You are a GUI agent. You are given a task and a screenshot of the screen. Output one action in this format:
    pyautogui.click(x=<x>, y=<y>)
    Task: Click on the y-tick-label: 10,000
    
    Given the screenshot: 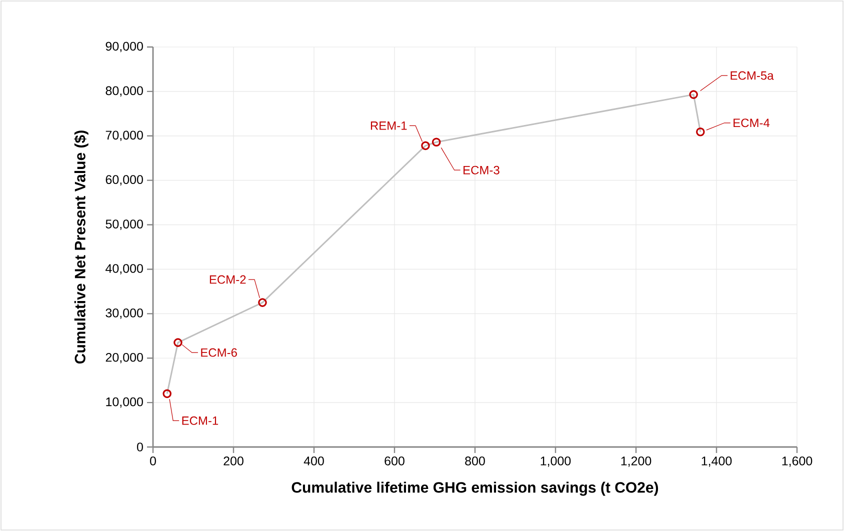 What is the action you would take?
    pyautogui.click(x=124, y=402)
    